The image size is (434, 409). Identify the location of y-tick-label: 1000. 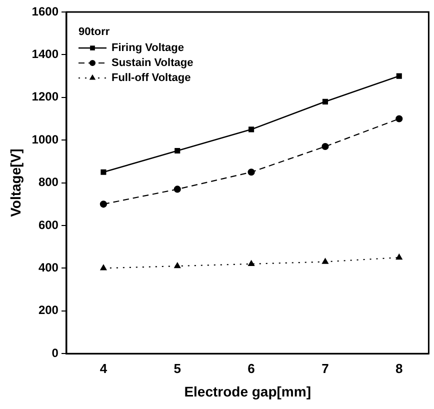
(45, 139).